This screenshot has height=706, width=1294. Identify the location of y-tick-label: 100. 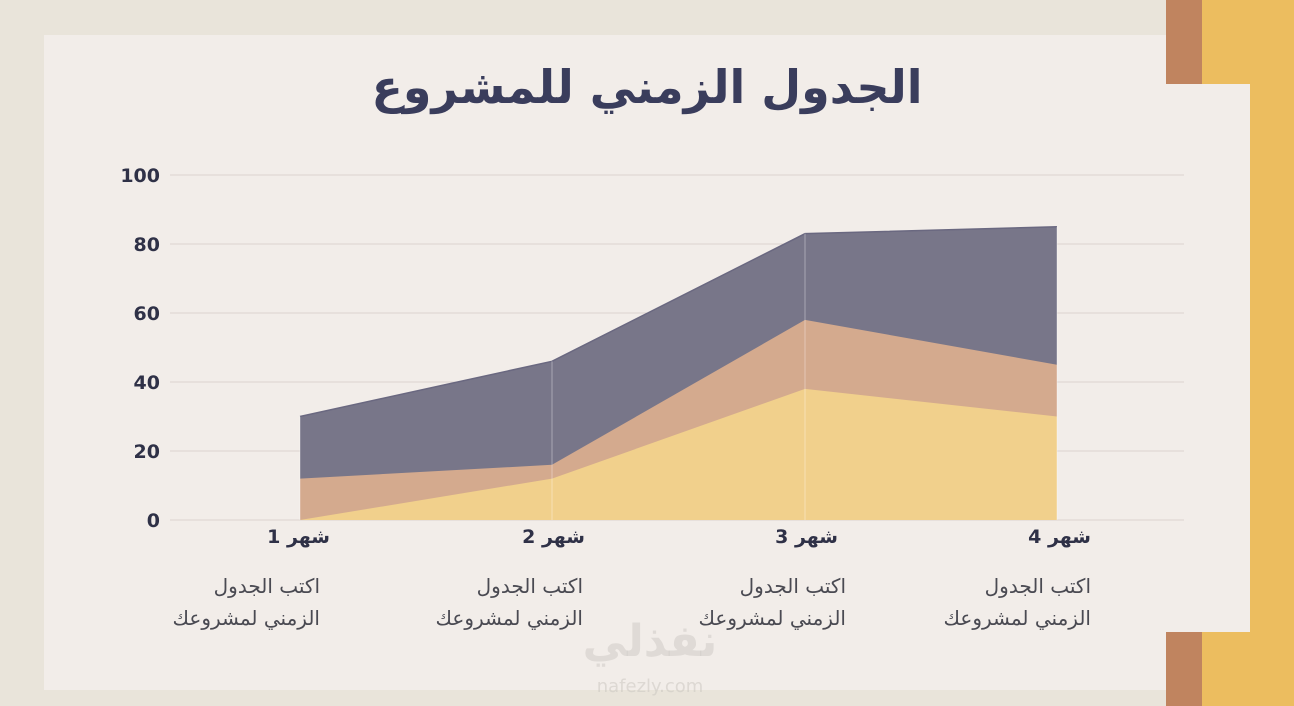
(140, 176).